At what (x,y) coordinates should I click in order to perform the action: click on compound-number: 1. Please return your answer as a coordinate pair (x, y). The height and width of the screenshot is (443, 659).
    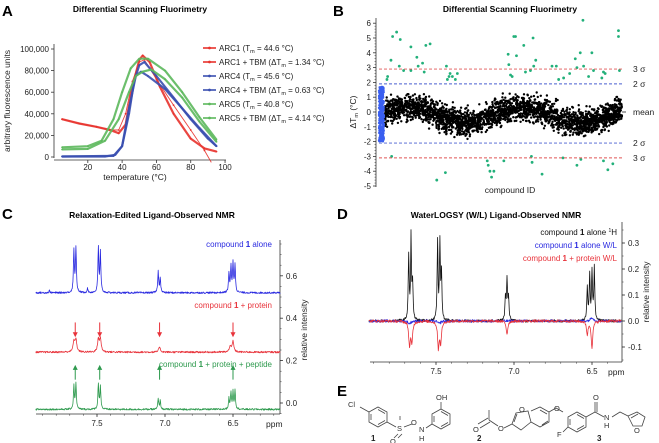
    Looking at the image, I should click on (201, 364).